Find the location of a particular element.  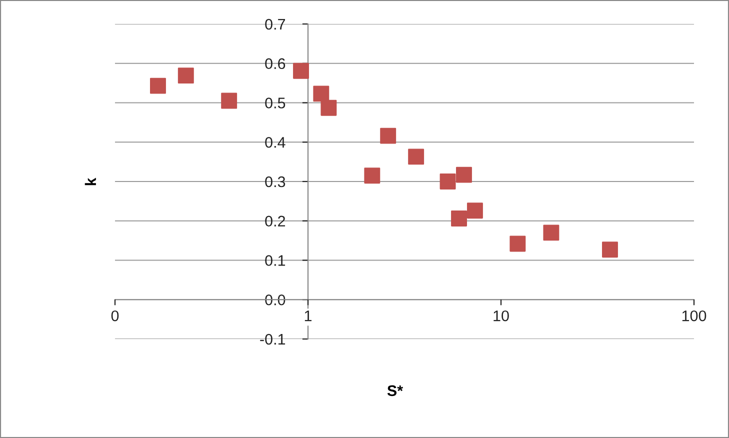

x-tick-label: 10 is located at coordinates (501, 316).